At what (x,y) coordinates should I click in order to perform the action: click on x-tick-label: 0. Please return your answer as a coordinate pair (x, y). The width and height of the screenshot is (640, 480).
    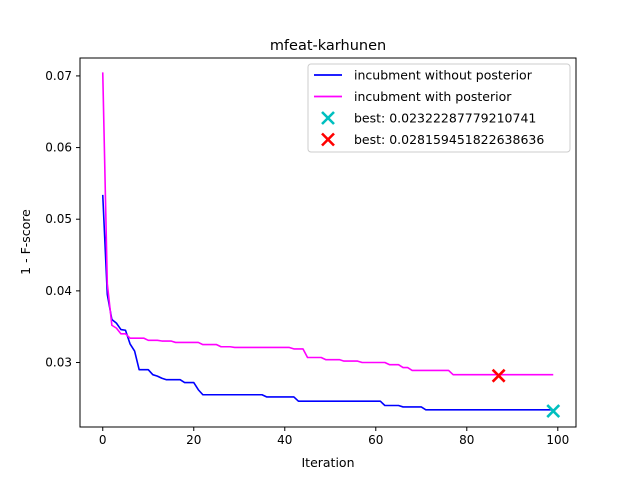
    Looking at the image, I should click on (103, 440).